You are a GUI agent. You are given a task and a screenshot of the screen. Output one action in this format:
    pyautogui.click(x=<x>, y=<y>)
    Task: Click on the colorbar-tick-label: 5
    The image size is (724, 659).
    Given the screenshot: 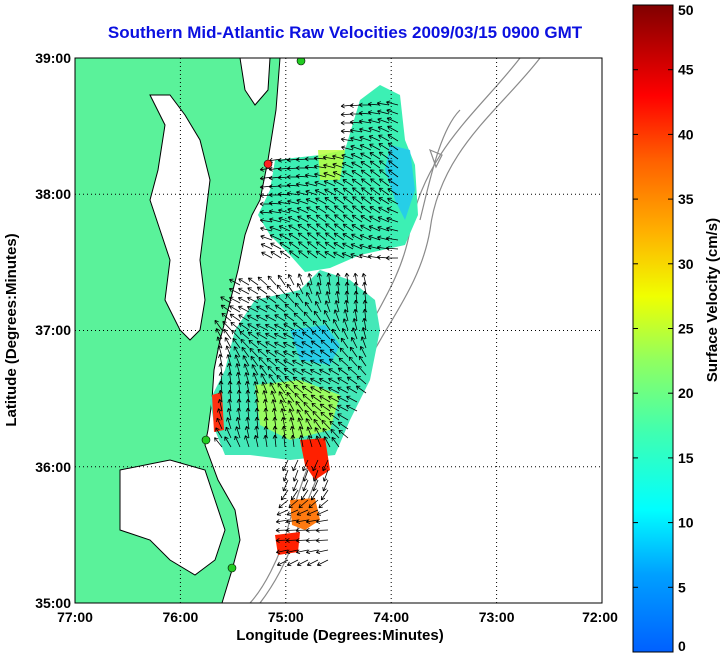 What is the action you would take?
    pyautogui.click(x=682, y=587)
    